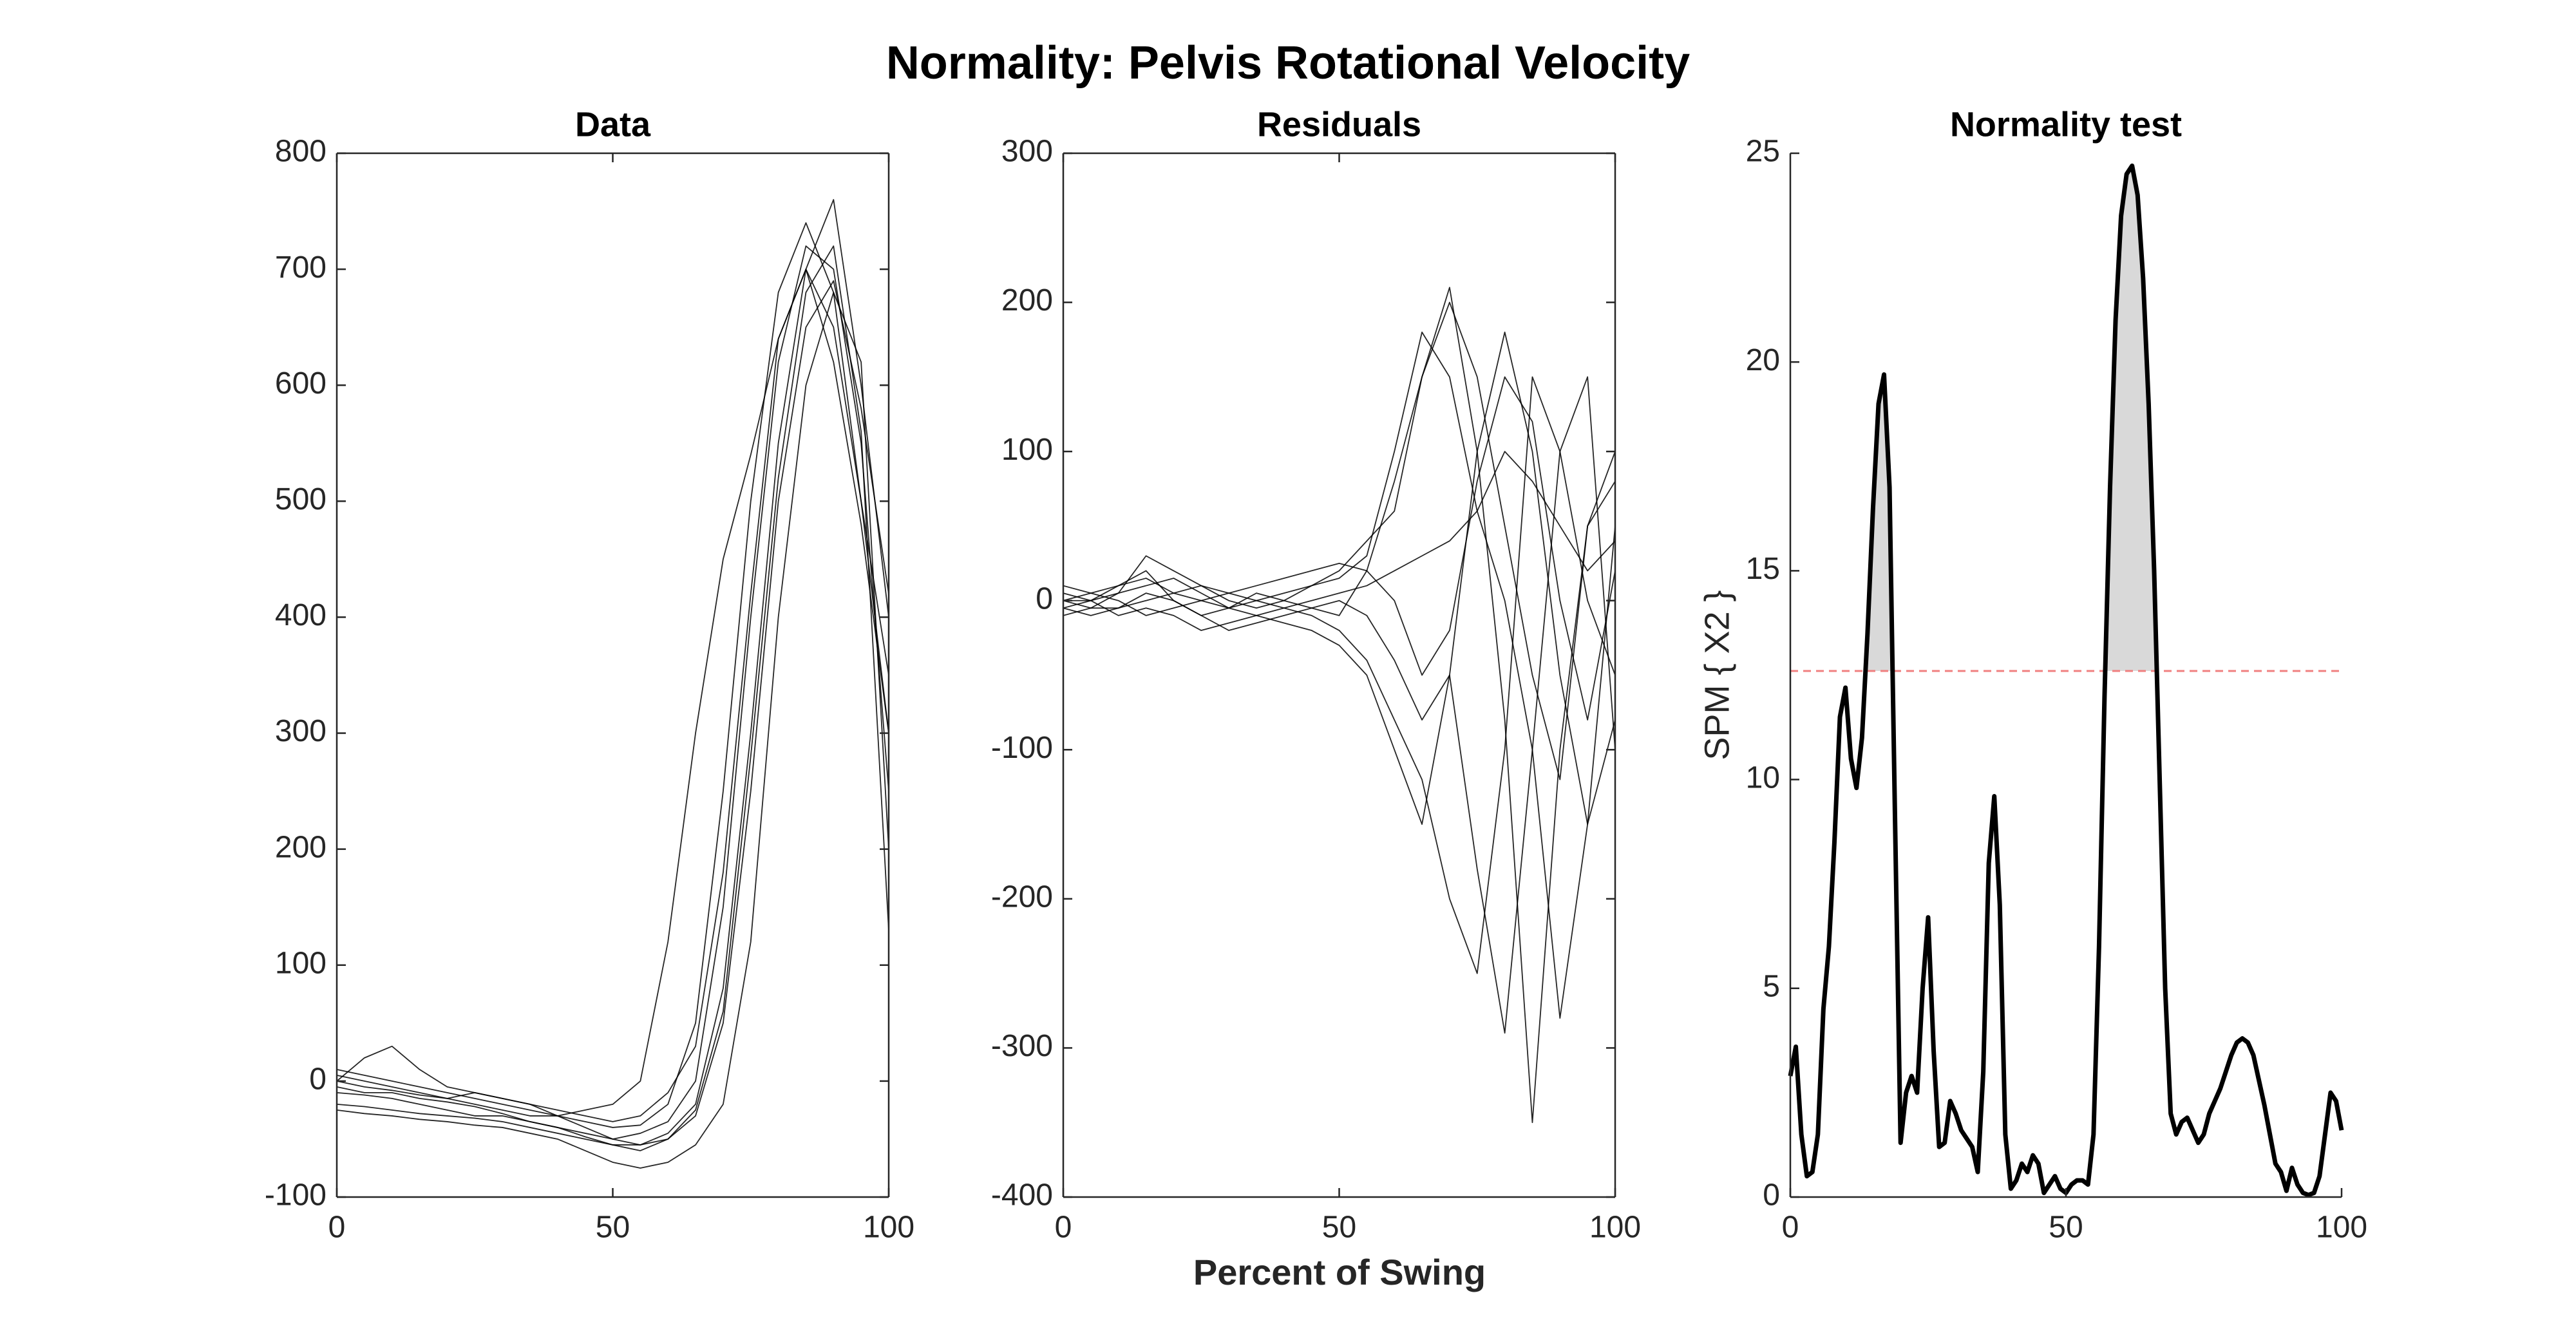  Describe the element at coordinates (1717, 675) in the screenshot. I see `y-axis-label: SPM { X2 }` at that location.